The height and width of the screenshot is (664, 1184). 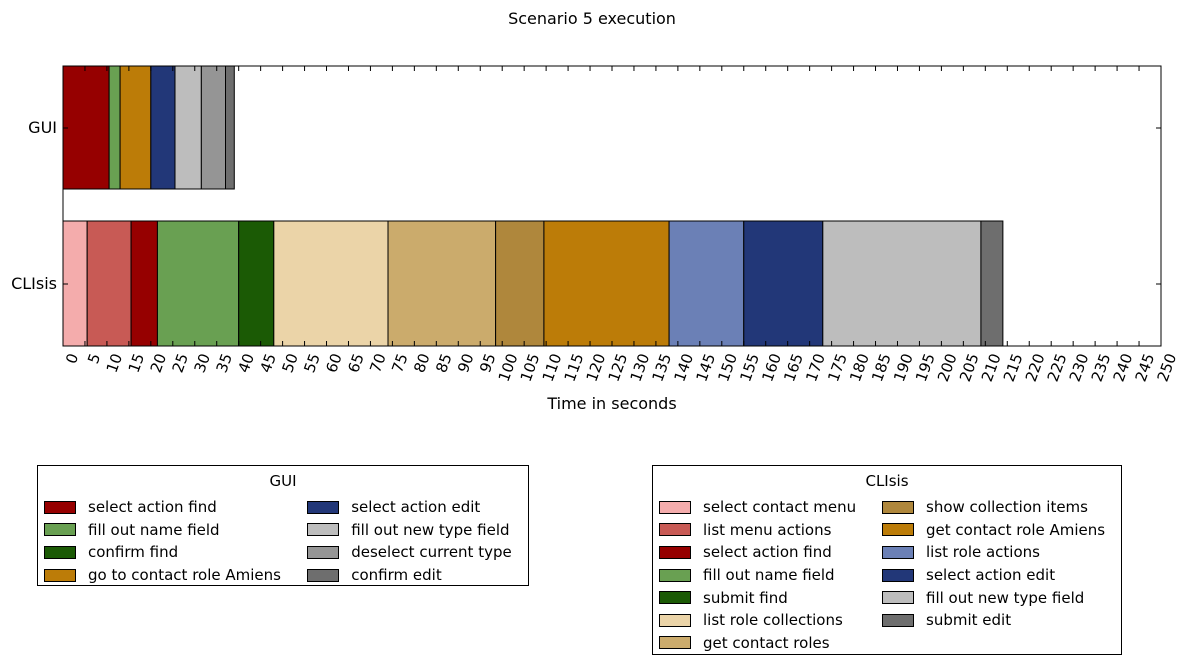 I want to click on legend-label: get contact roles, so click(x=766, y=642).